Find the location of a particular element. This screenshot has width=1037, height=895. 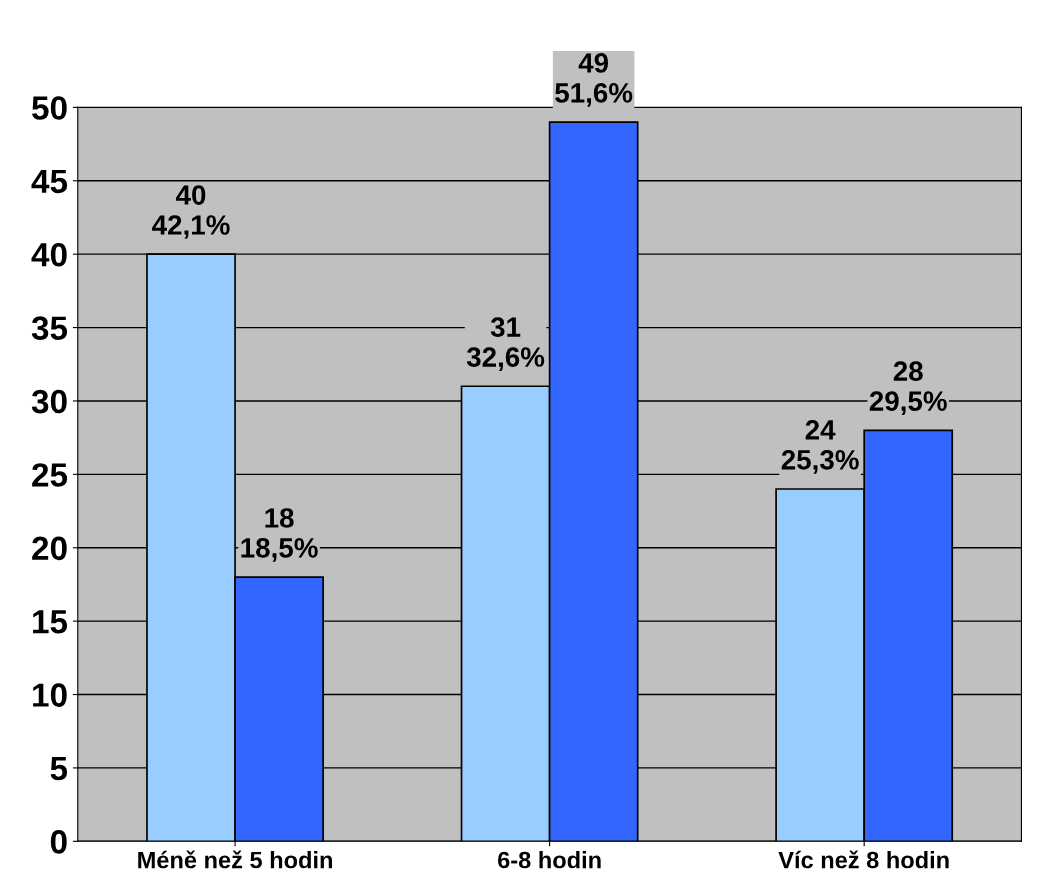

data-label: 18 18,5% is located at coordinates (279, 535).